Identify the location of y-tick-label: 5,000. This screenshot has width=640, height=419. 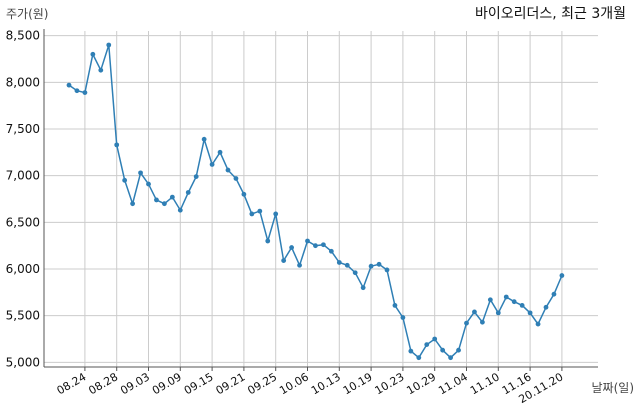
(23, 362).